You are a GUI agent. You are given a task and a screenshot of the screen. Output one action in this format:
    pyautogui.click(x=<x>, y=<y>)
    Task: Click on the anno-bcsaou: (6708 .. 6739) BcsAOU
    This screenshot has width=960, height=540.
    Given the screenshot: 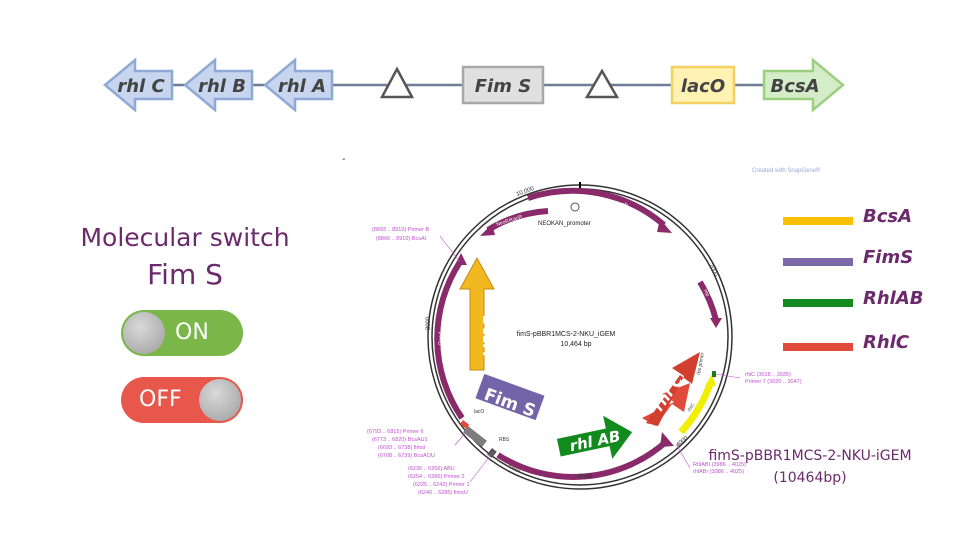 What is the action you would take?
    pyautogui.click(x=406, y=456)
    